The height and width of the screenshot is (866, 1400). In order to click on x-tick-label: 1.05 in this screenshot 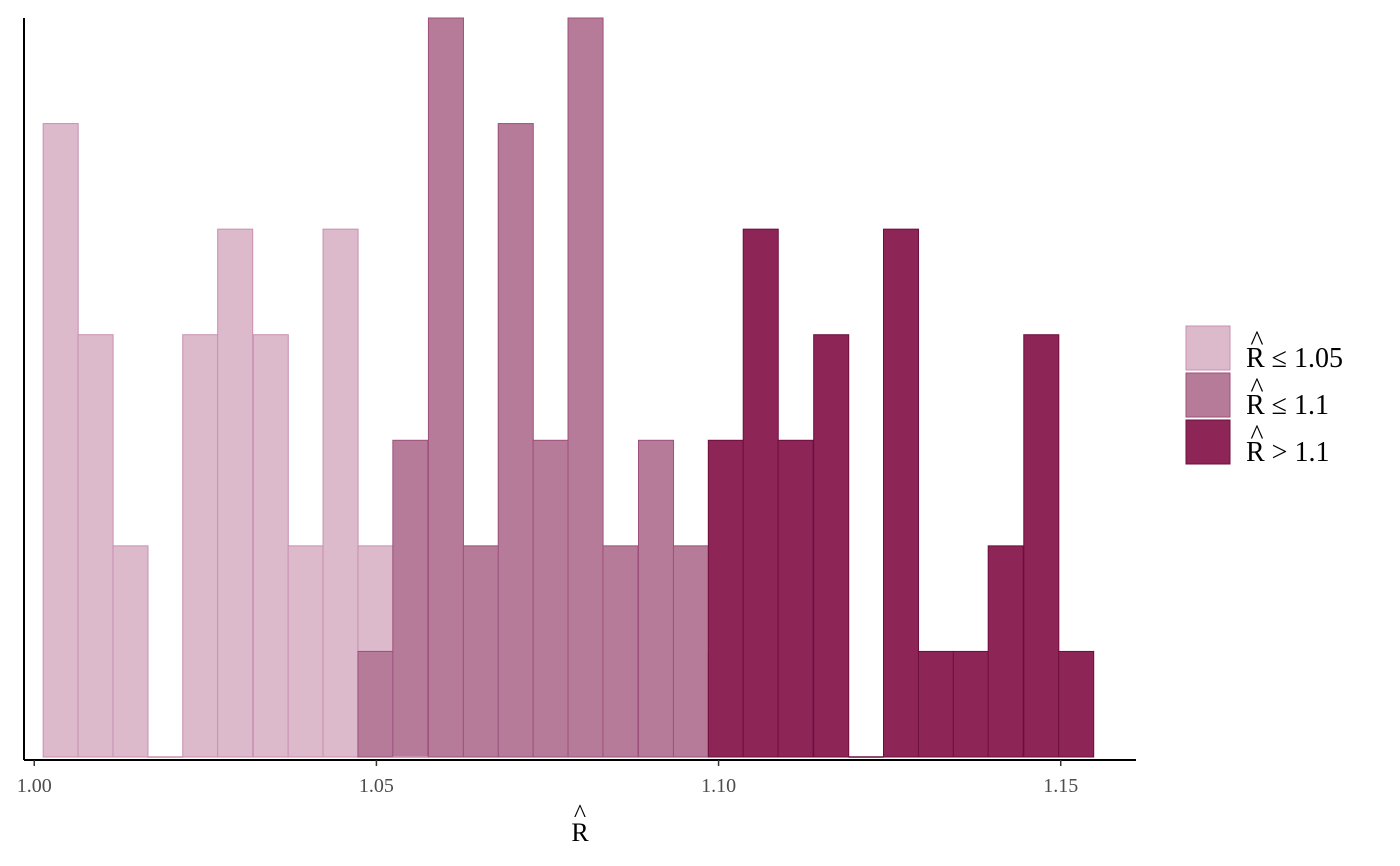, I will do `click(376, 786)`.